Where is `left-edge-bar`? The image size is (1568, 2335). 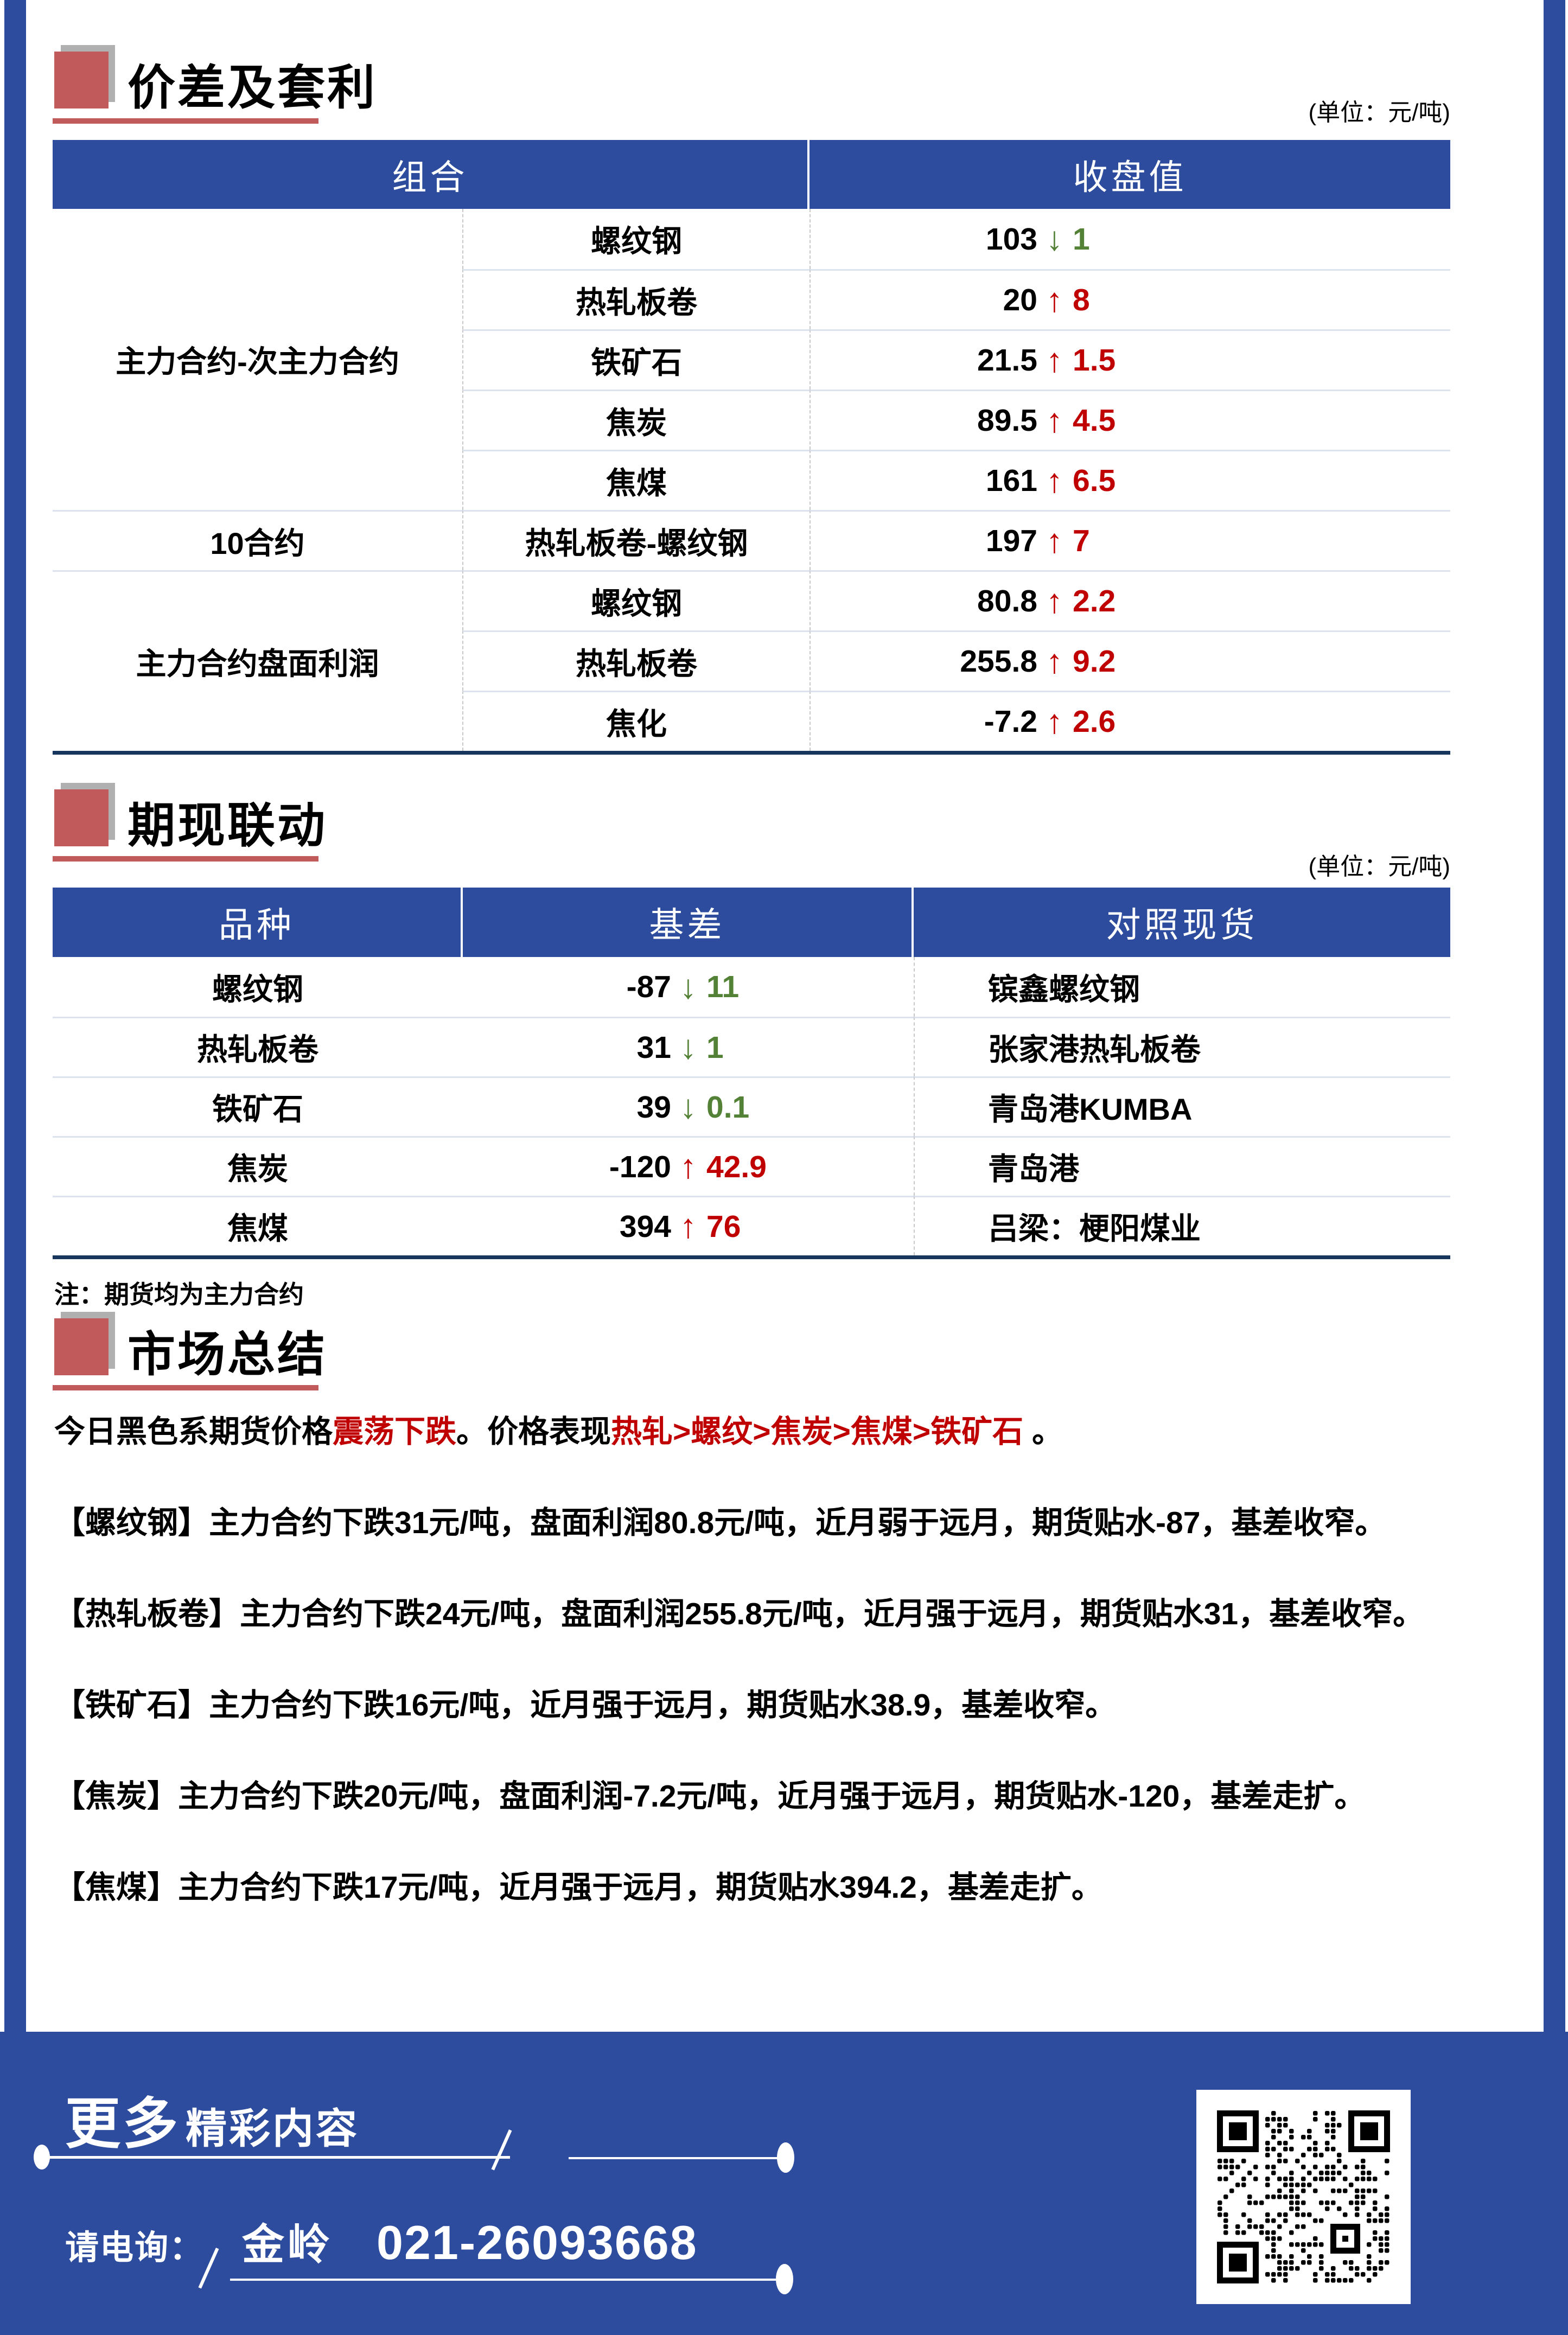 left-edge-bar is located at coordinates (15, 1017).